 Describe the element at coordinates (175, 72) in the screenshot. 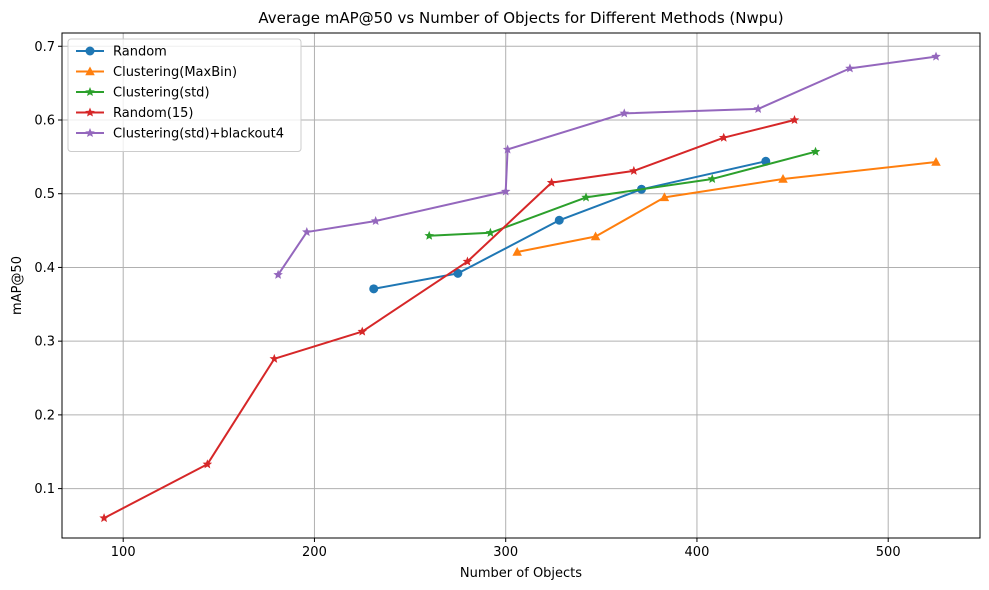

I see `legend-label: Clustering(MaxBin)` at that location.